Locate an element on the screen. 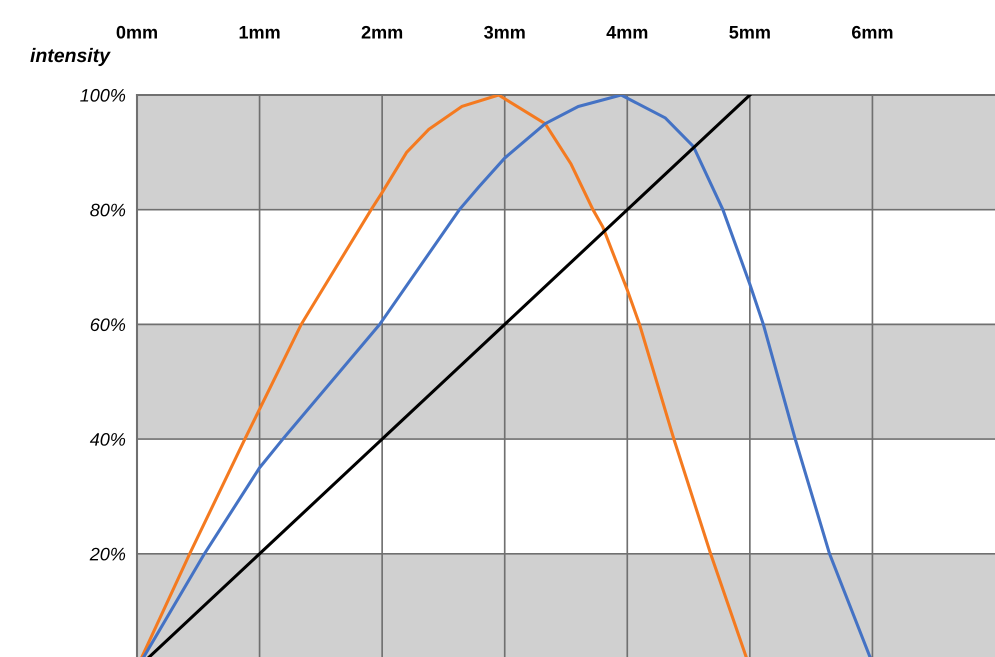  x-tick-label: 6mm is located at coordinates (872, 32).